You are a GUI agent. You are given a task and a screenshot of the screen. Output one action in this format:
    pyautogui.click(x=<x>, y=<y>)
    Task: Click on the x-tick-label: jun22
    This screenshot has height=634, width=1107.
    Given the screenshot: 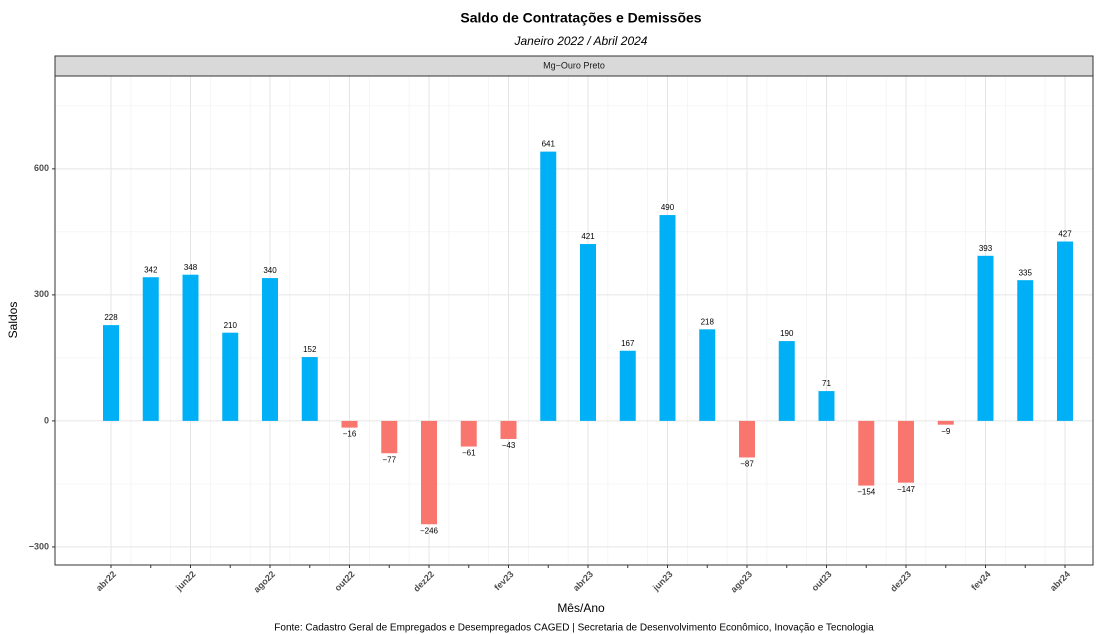 What is the action you would take?
    pyautogui.click(x=185, y=581)
    